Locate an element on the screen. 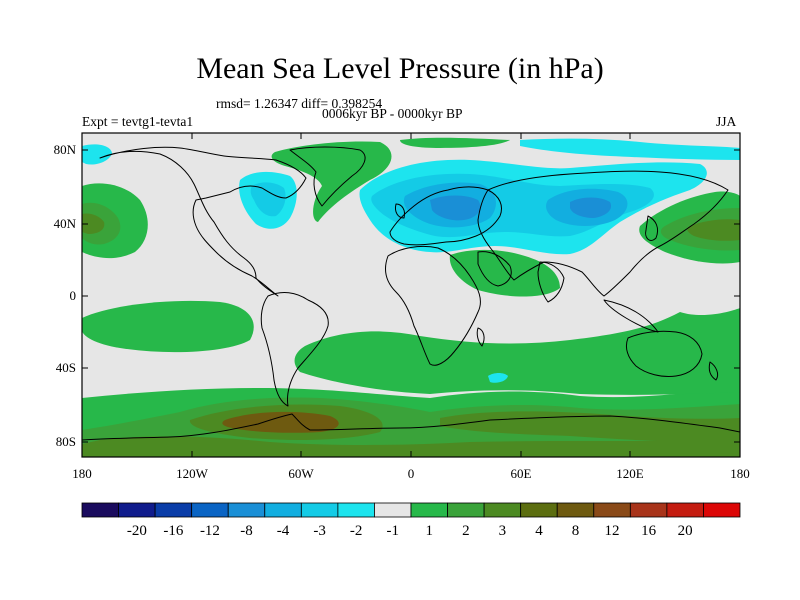 The height and width of the screenshot is (600, 800). contour-greenland-green is located at coordinates (331, 181).